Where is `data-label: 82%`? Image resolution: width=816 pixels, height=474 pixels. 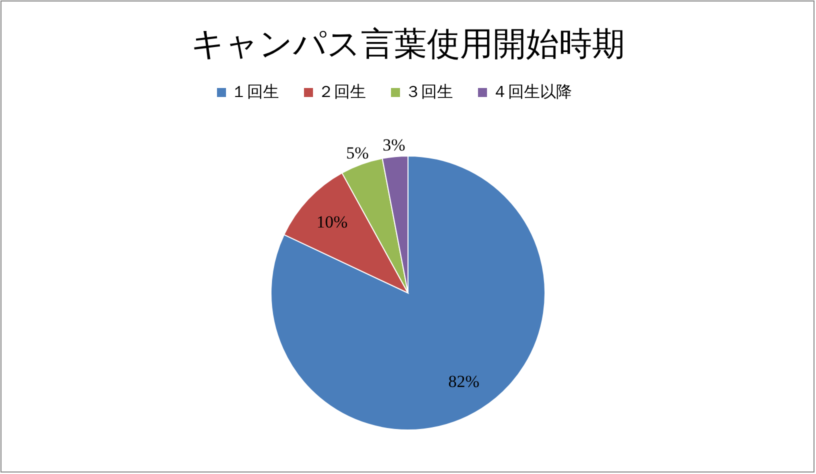
data-label: 82% is located at coordinates (464, 381).